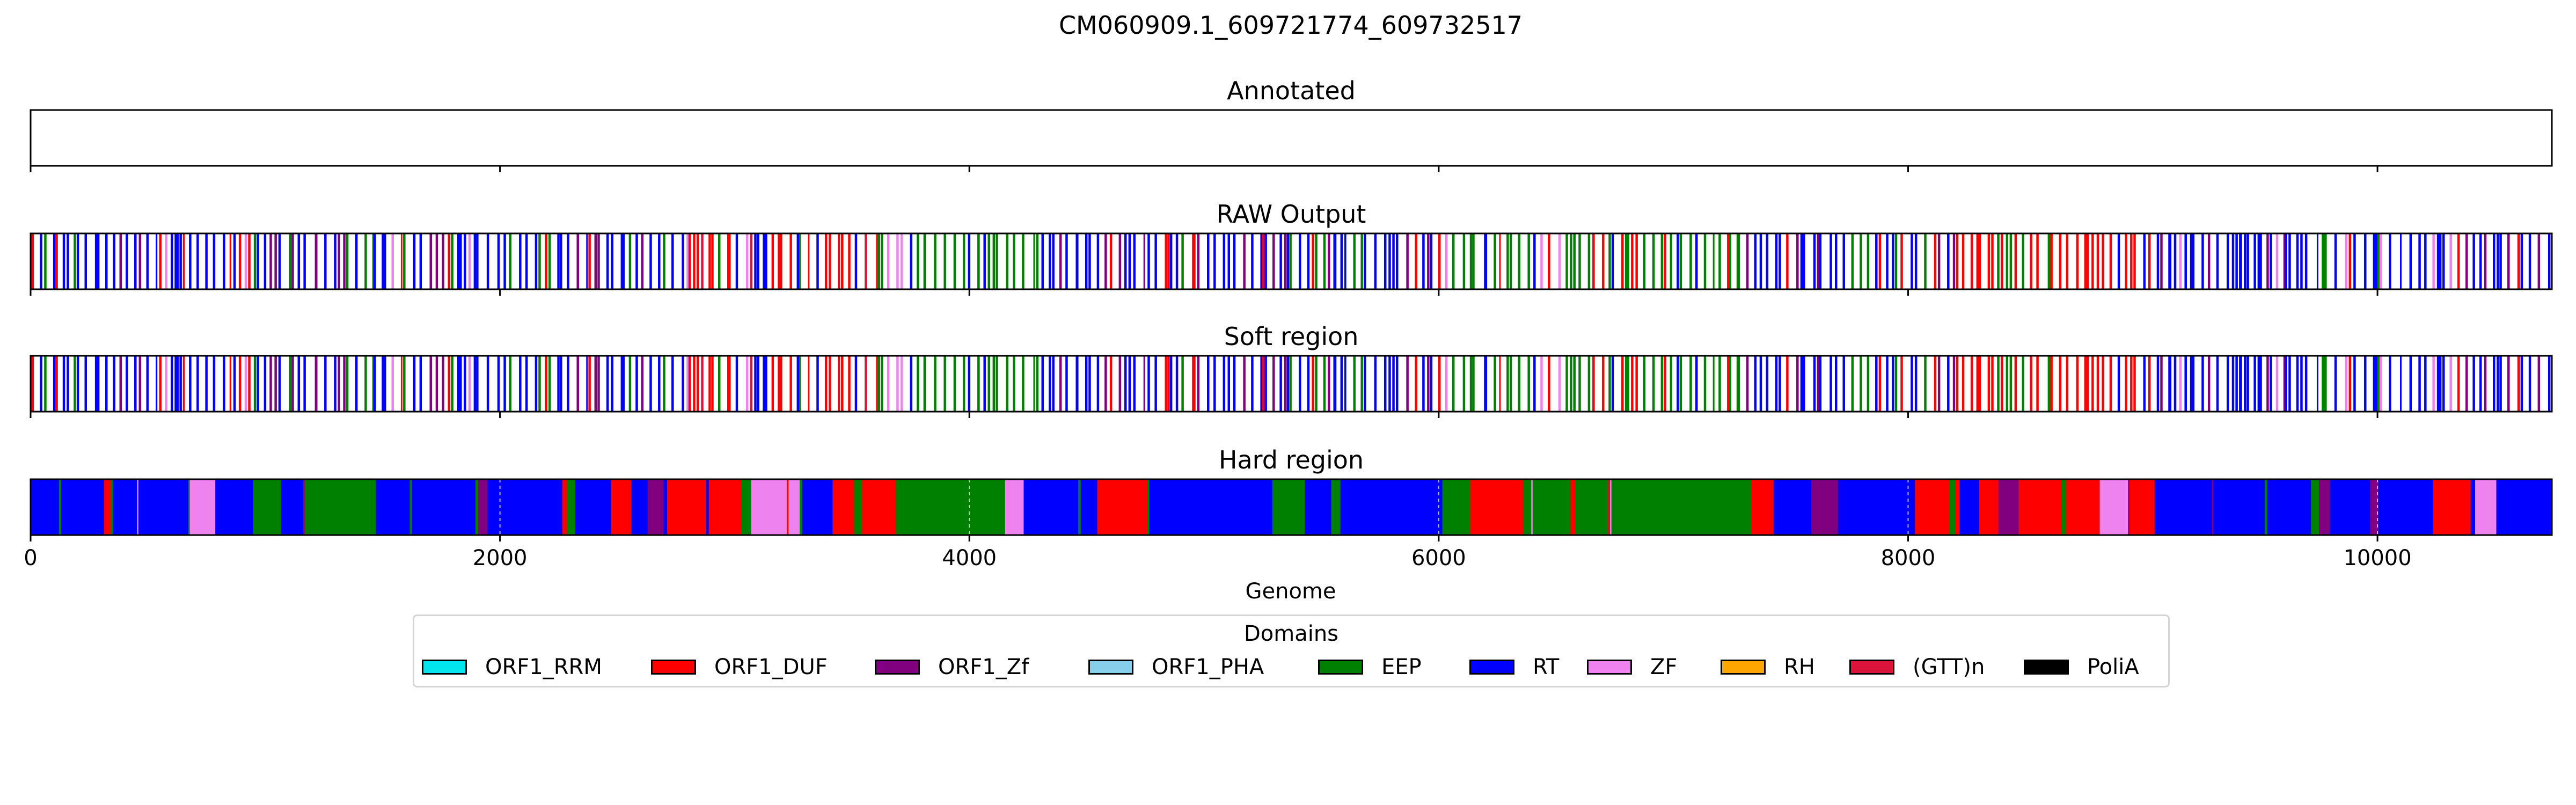  What do you see at coordinates (1664, 667) in the screenshot?
I see `legend-label: ZF` at bounding box center [1664, 667].